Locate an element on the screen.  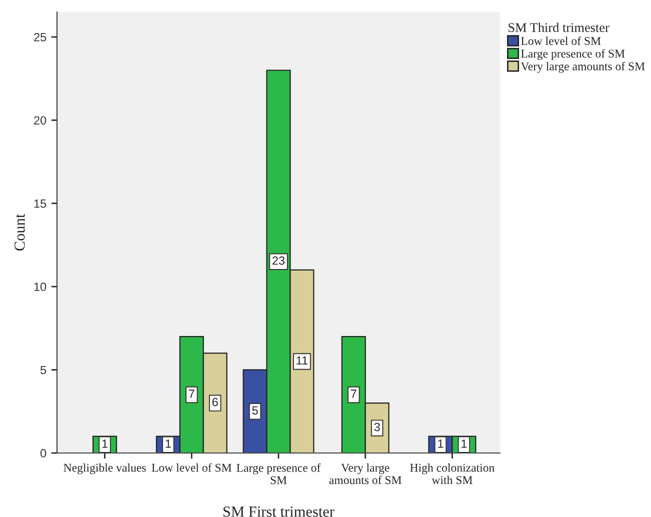
data-label: 5 is located at coordinates (255, 410).